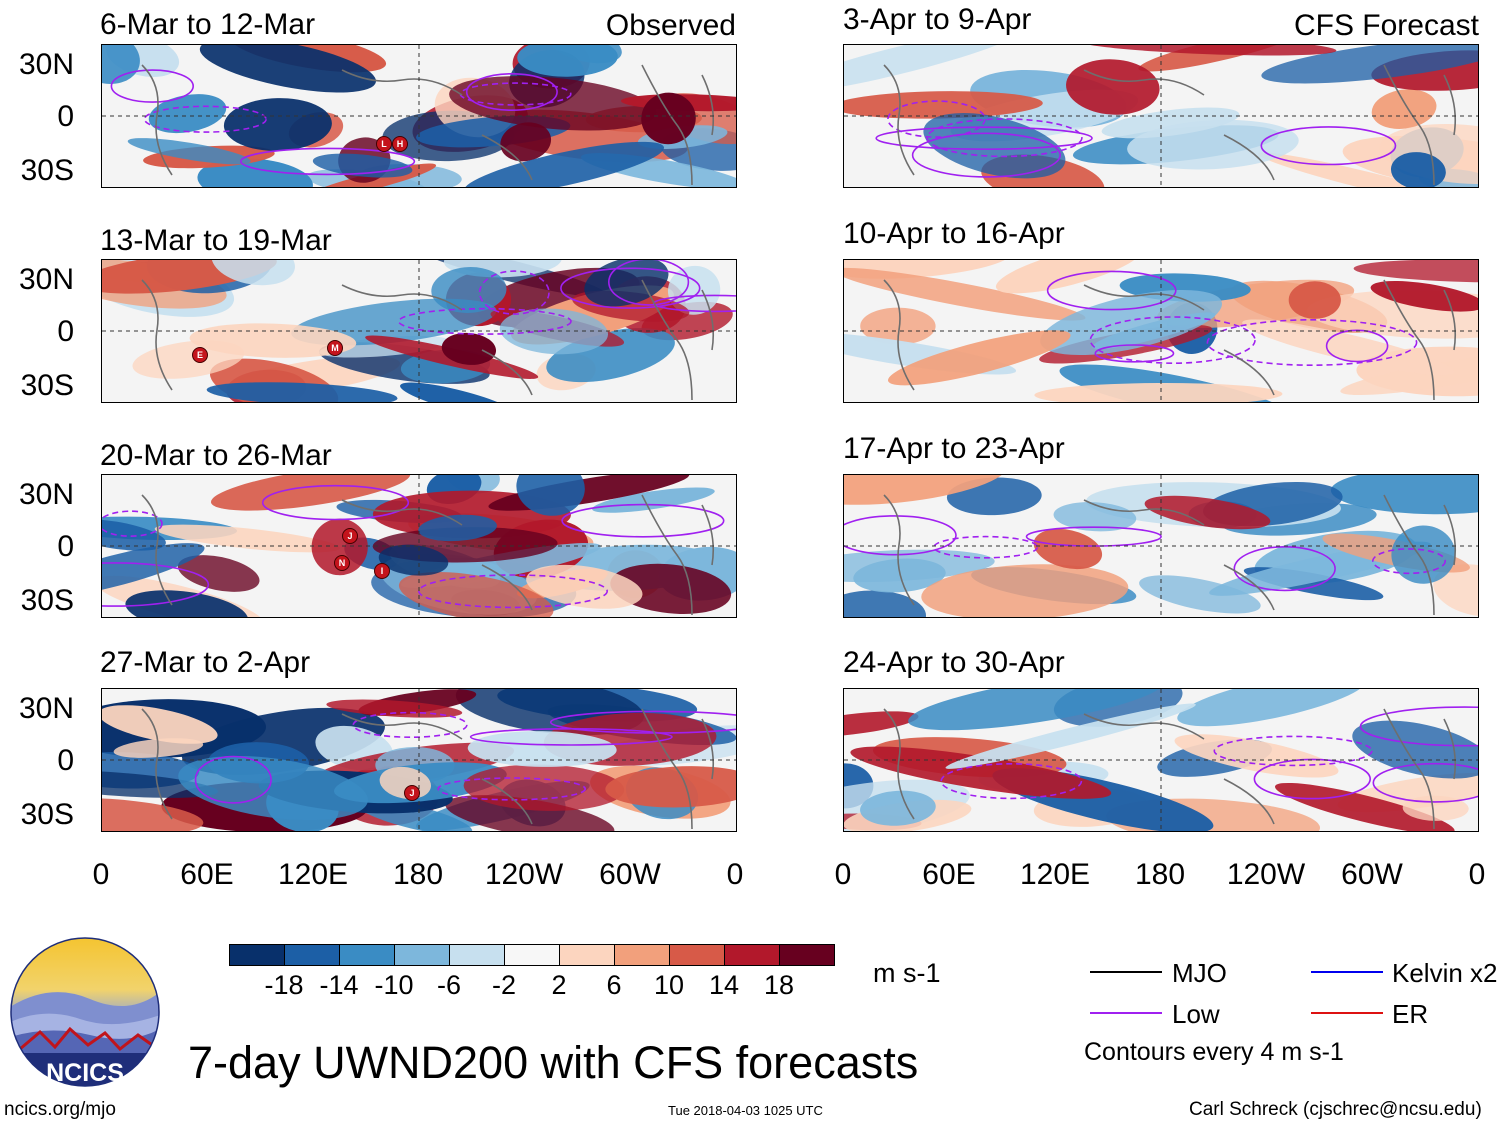 The image size is (1510, 1127). Describe the element at coordinates (745, 1110) in the screenshot. I see `footer-timestamp: Tue 2018-04-03 1025 UTC` at that location.